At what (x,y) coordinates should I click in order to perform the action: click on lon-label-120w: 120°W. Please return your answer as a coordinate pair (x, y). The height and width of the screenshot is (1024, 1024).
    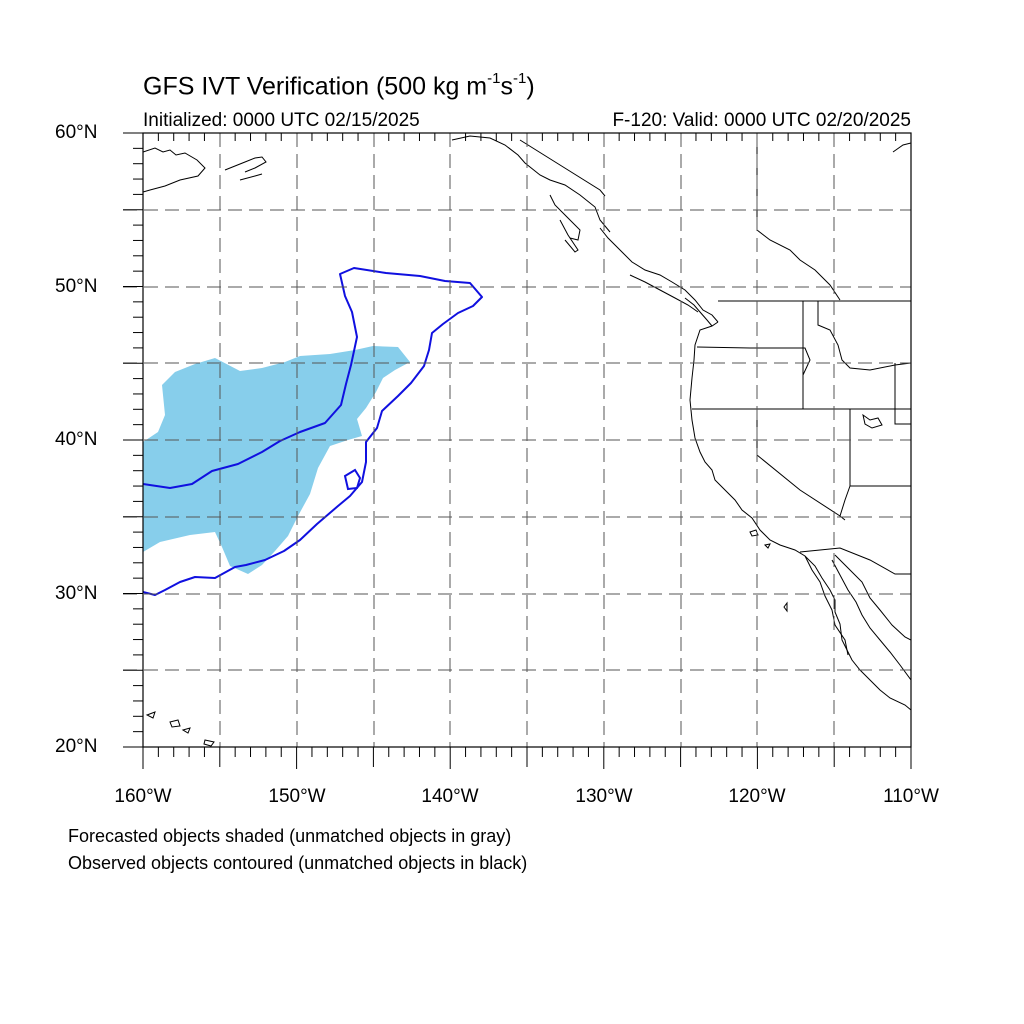
    Looking at the image, I should click on (757, 796).